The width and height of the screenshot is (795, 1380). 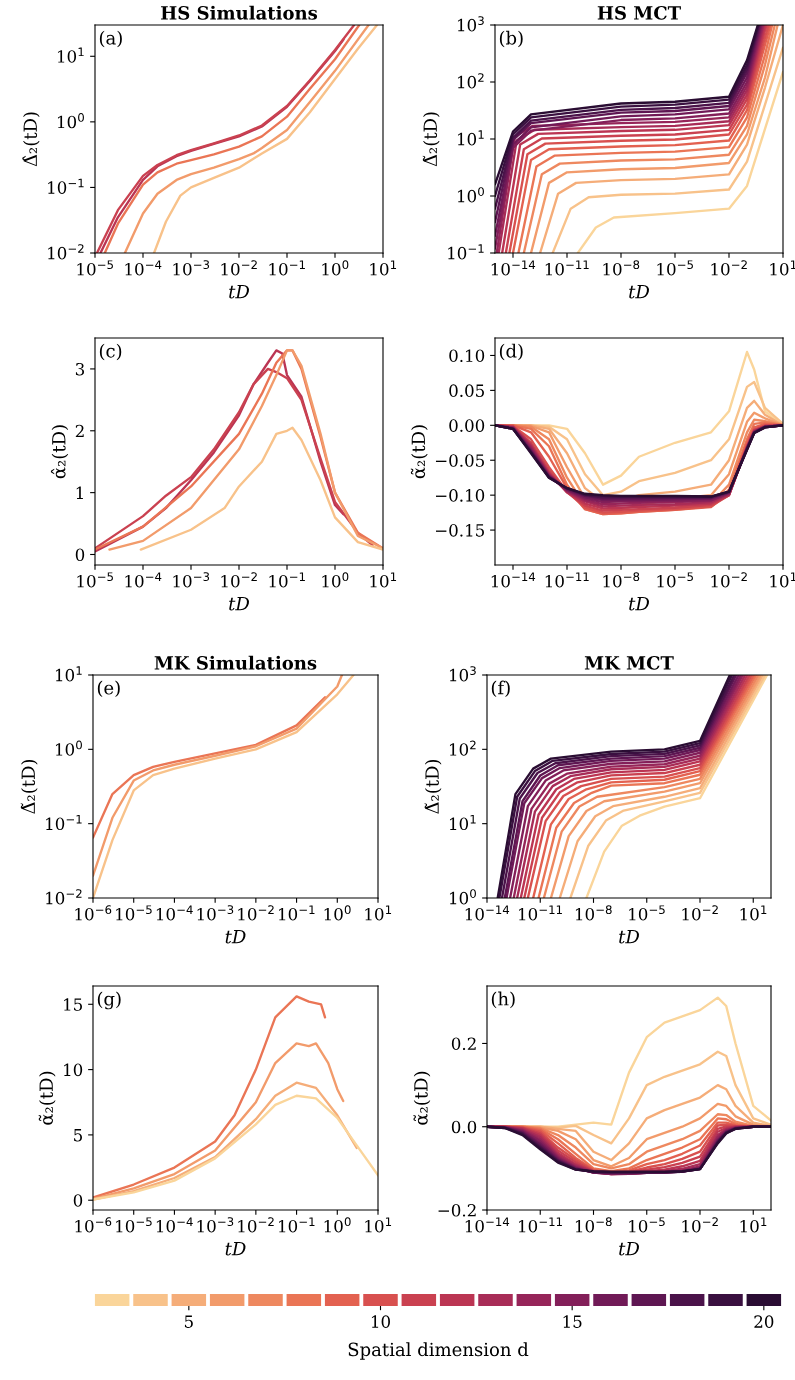 What do you see at coordinates (31, 139) in the screenshot?
I see `y-axis-title: Δ̂₂(tD)` at bounding box center [31, 139].